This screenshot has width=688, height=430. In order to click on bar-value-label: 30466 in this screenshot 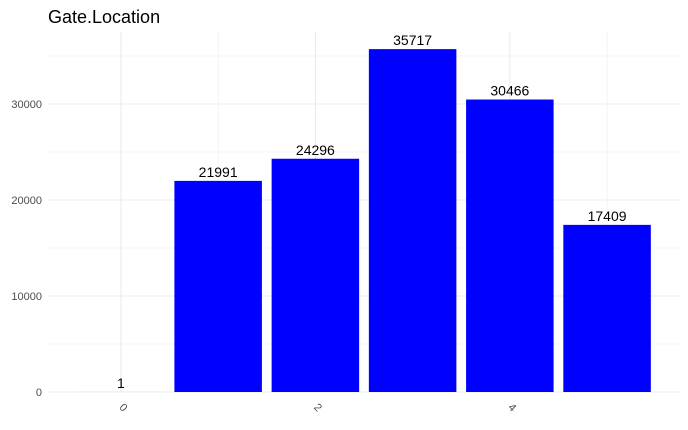, I will do `click(509, 91)`.